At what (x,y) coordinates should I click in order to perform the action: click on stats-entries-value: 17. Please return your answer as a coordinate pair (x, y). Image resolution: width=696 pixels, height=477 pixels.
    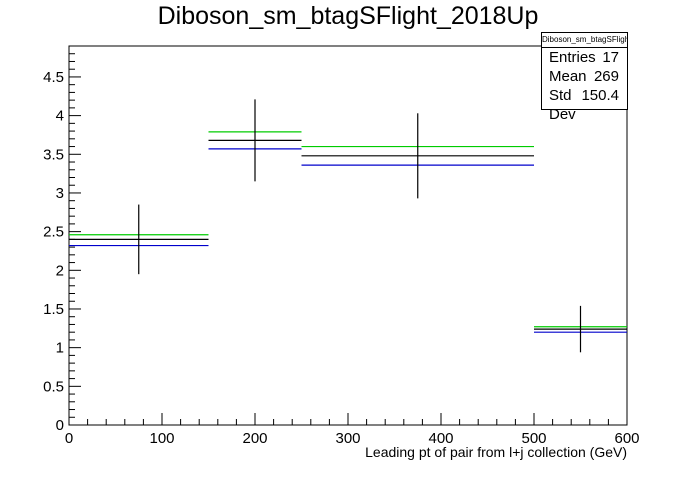
    Looking at the image, I should click on (610, 57).